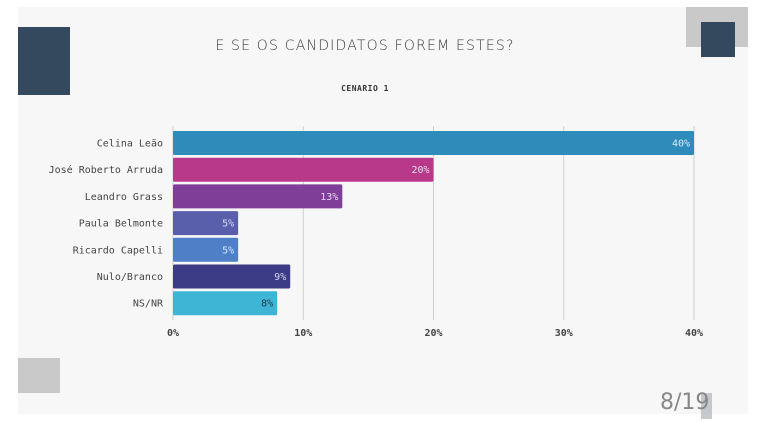  What do you see at coordinates (365, 46) in the screenshot?
I see `slide-title: E SE OS CANDIDATOS FOREM ESTES?` at bounding box center [365, 46].